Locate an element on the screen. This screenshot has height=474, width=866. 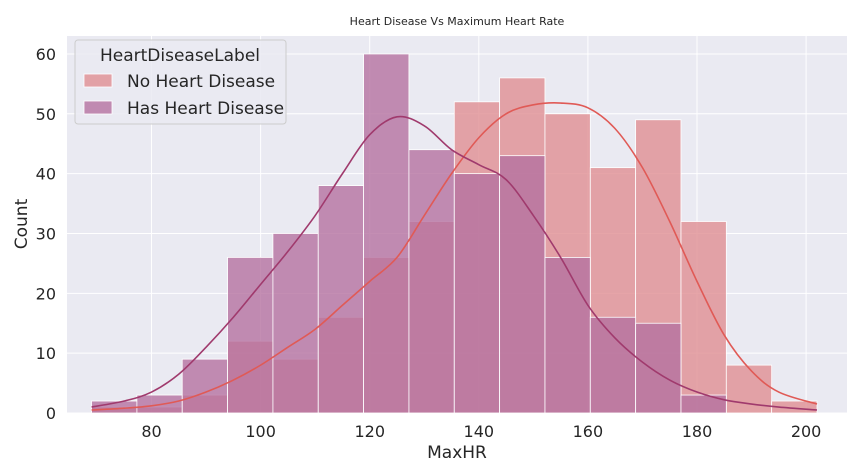
y-tick-label: 40 is located at coordinates (46, 174).